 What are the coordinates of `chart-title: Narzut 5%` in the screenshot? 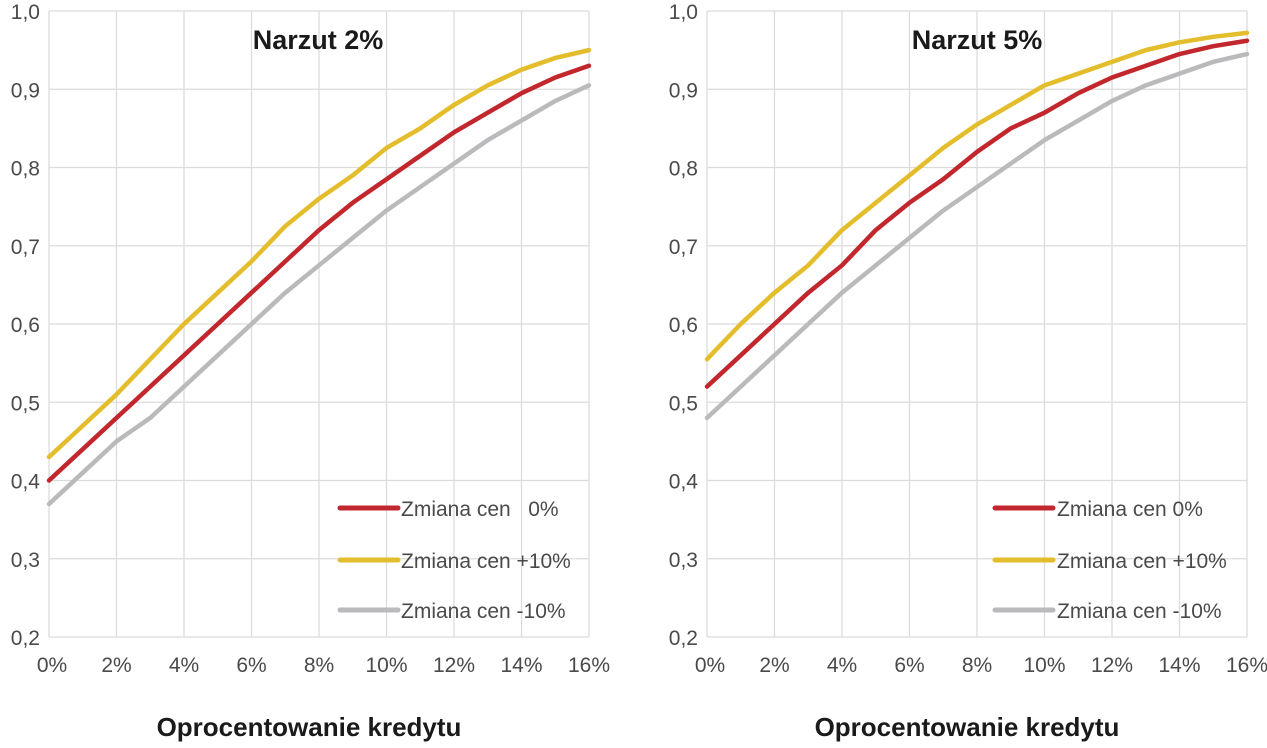 It's located at (977, 40).